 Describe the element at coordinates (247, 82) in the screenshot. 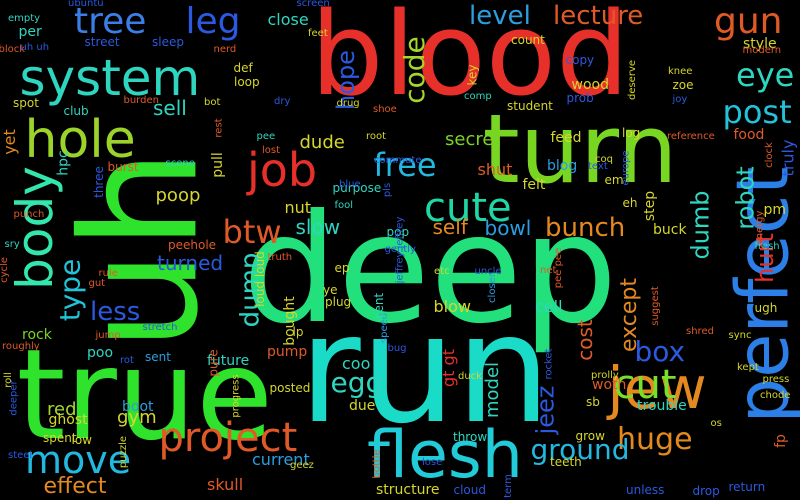

I see `cloud-word: loop` at that location.